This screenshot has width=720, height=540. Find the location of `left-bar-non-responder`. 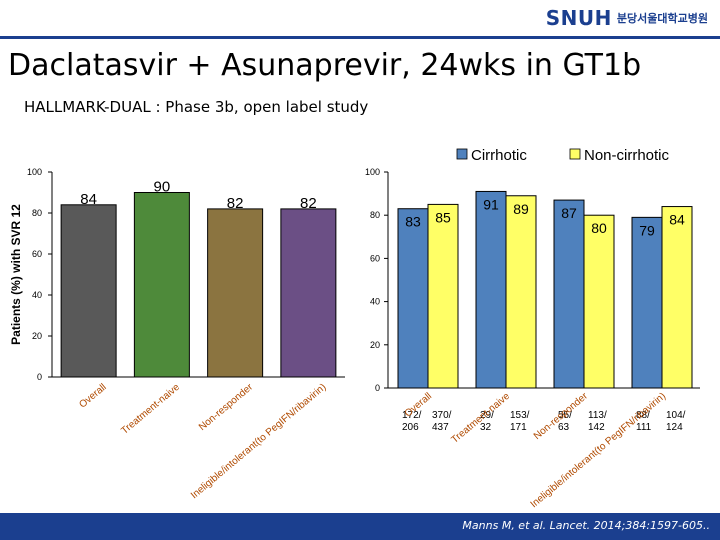

left-bar-non-responder is located at coordinates (235, 293).